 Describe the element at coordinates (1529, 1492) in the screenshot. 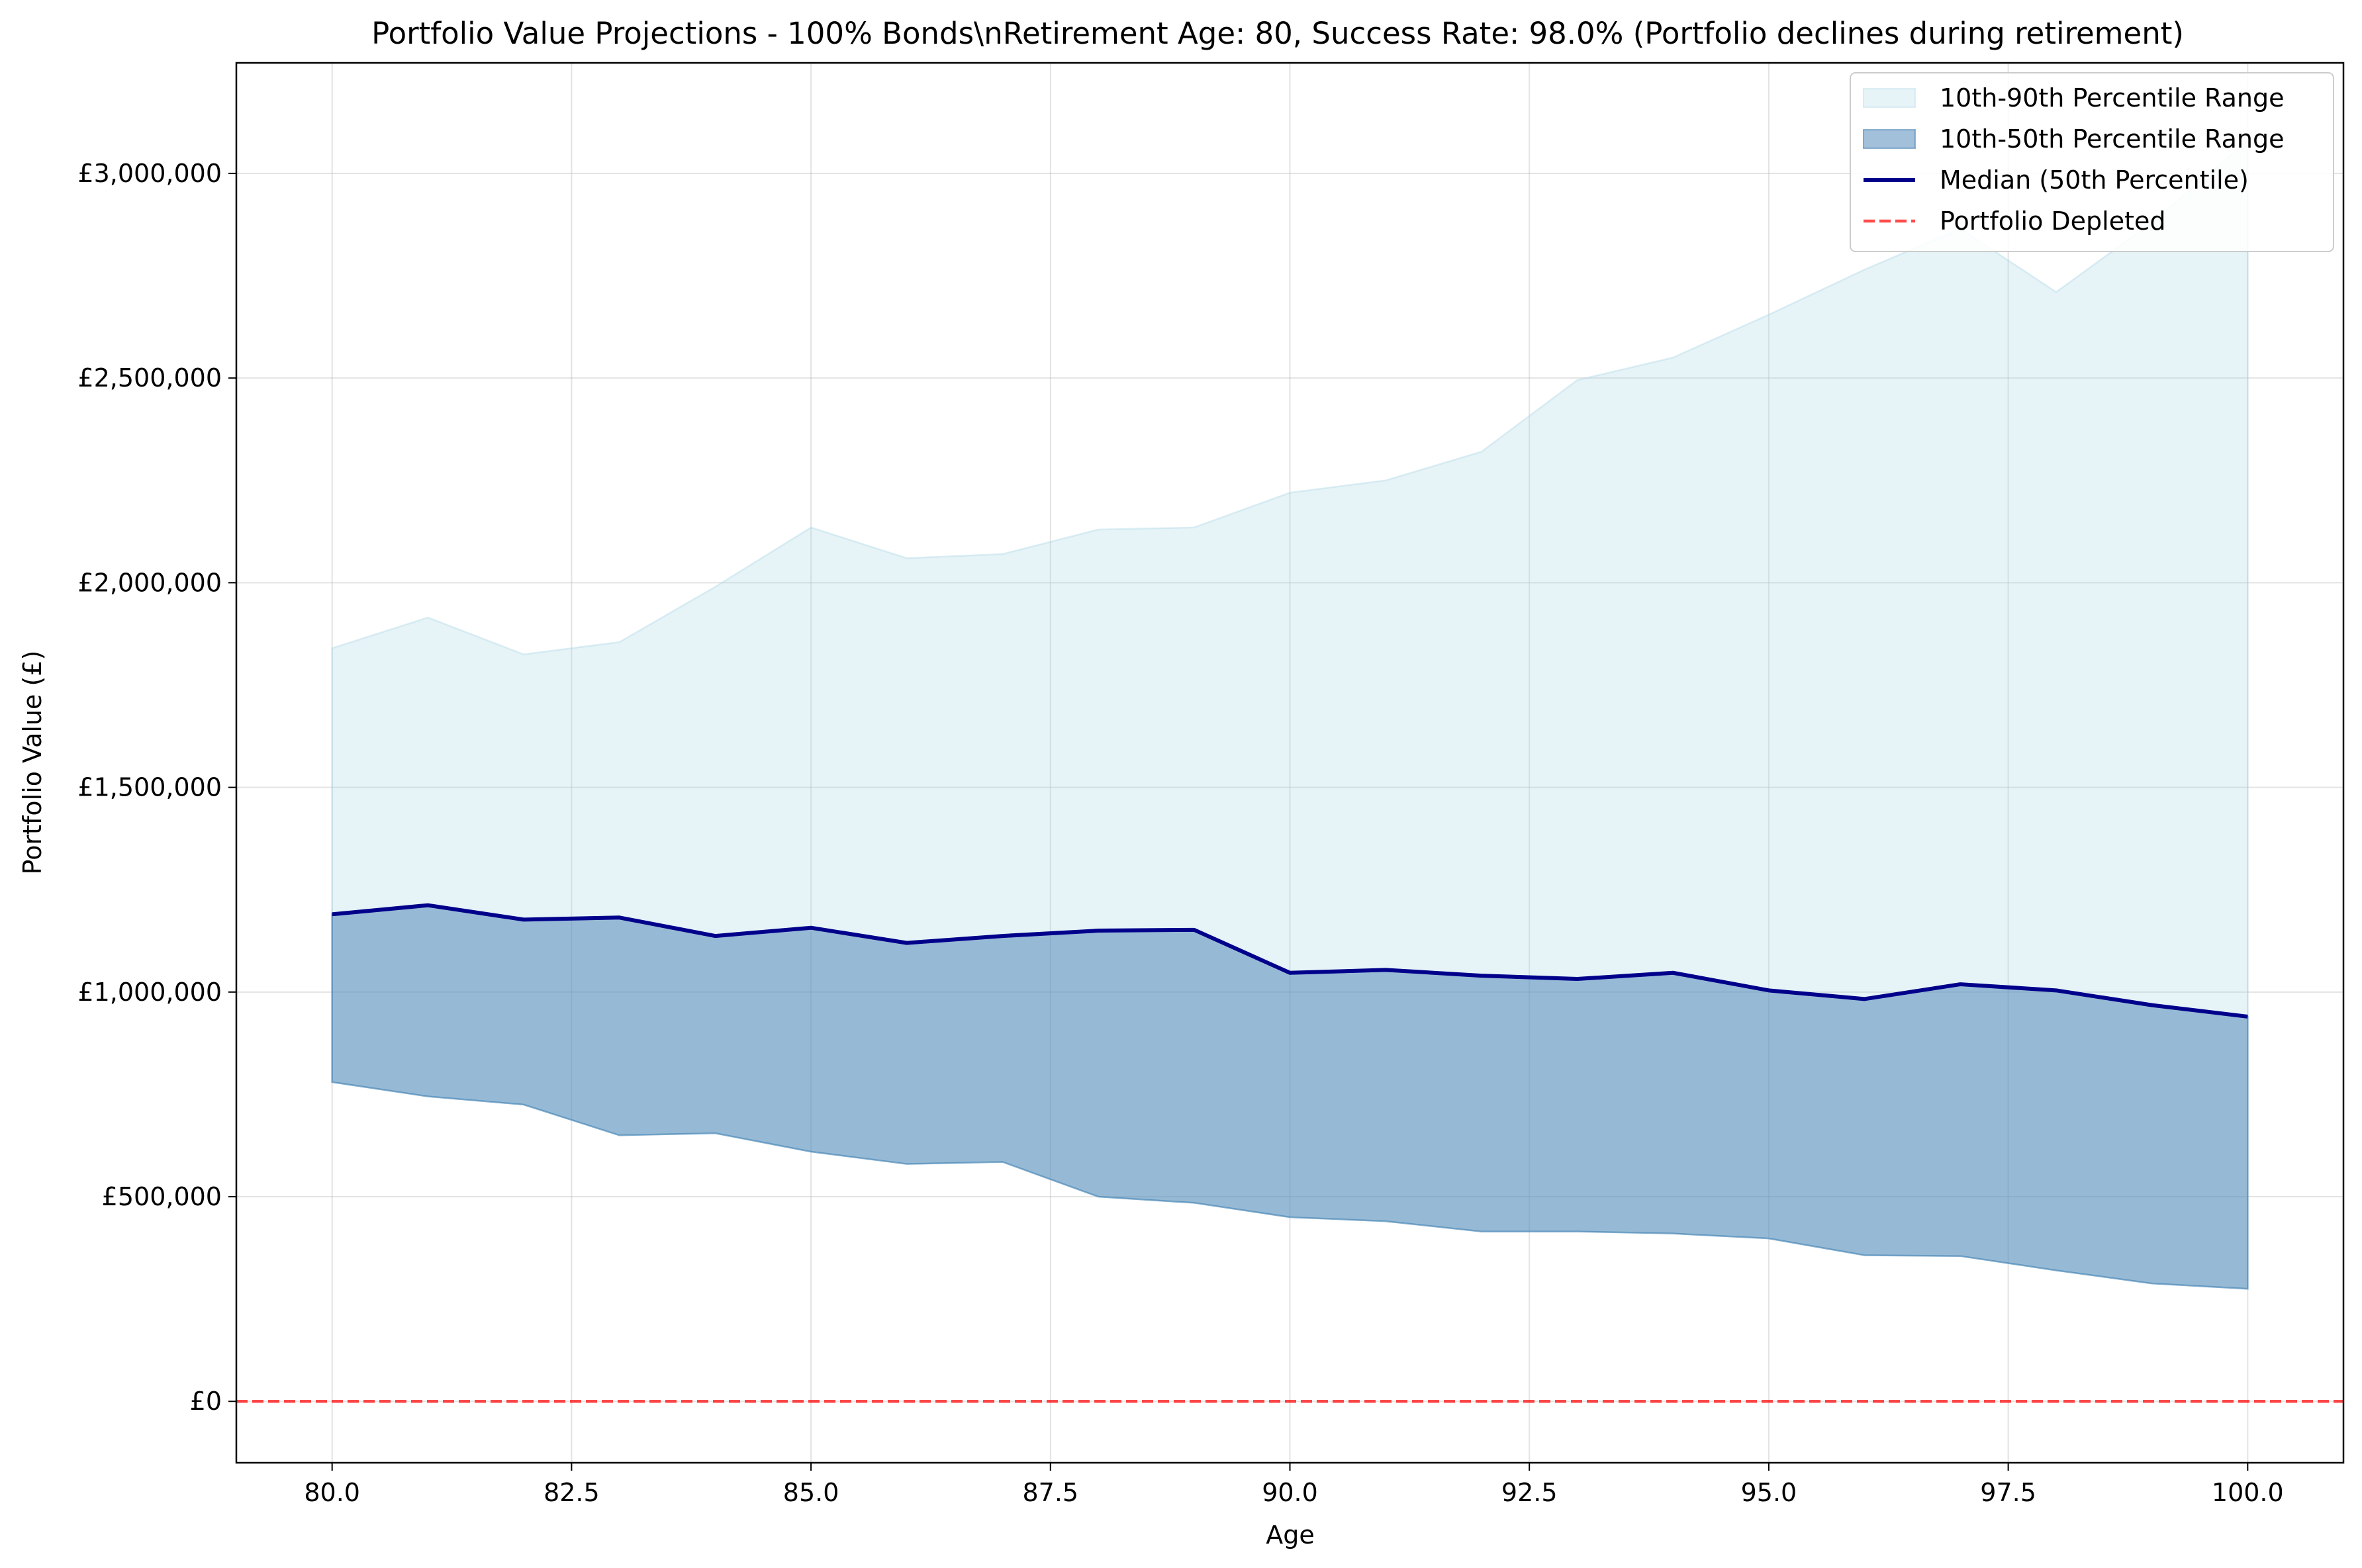

I see `x-tick-label: 92.5` at that location.